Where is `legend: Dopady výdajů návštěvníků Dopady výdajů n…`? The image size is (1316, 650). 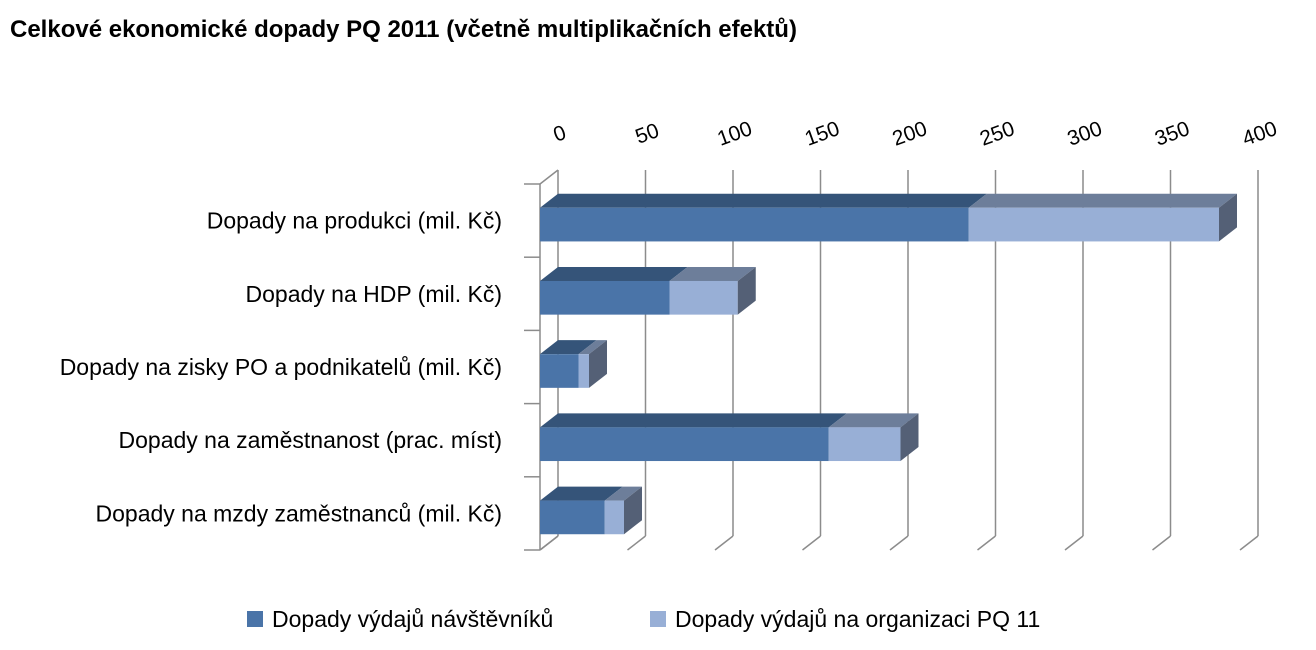
legend: Dopady výdajů návštěvníků Dopady výdajů n… is located at coordinates (643, 619).